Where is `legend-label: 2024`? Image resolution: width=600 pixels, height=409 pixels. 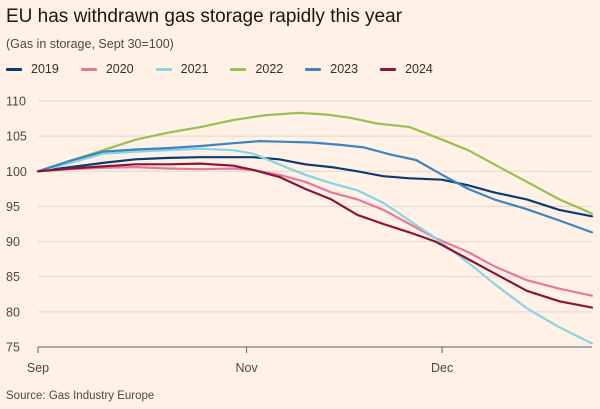
legend-label: 2024 is located at coordinates (419, 69).